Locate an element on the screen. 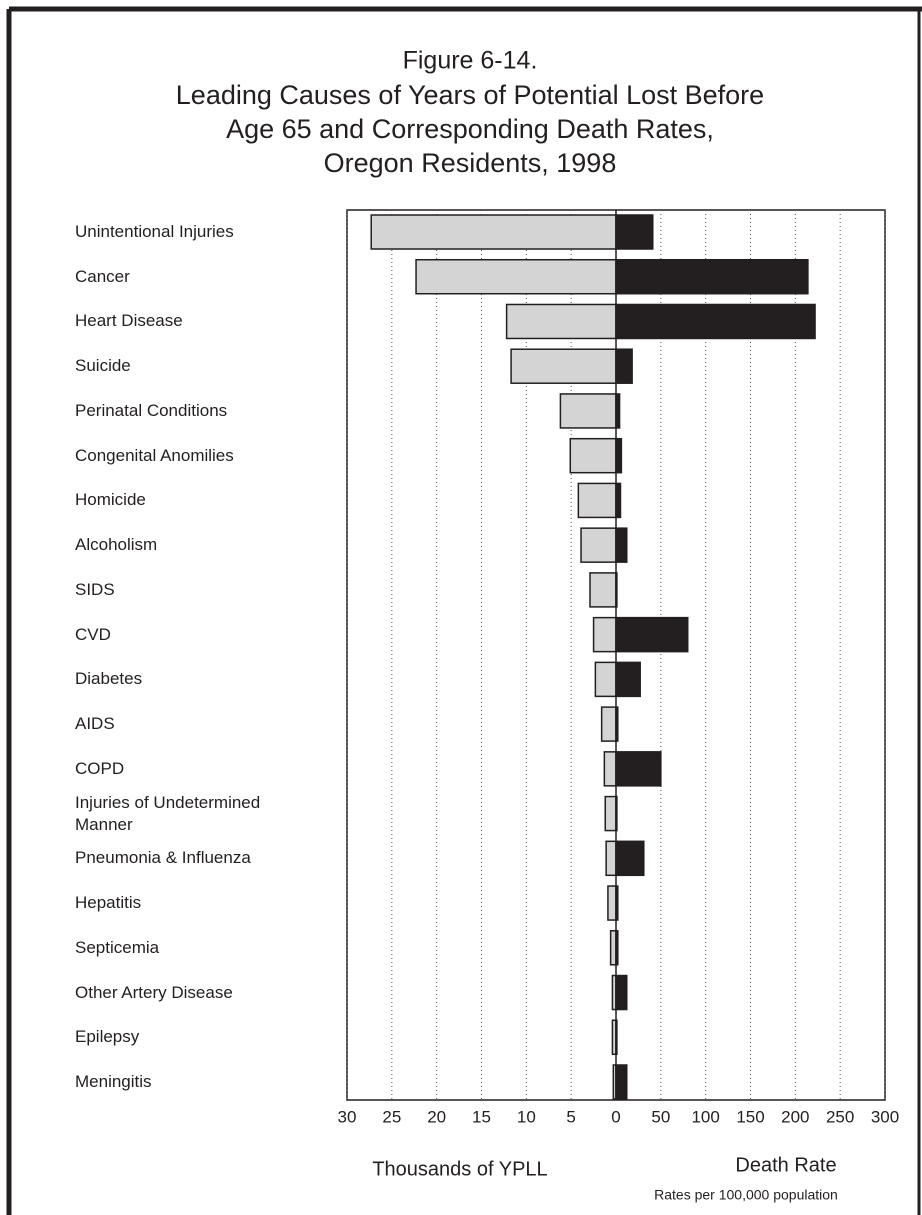 The height and width of the screenshot is (1215, 922). x-tick-label: 15 is located at coordinates (481, 1116).